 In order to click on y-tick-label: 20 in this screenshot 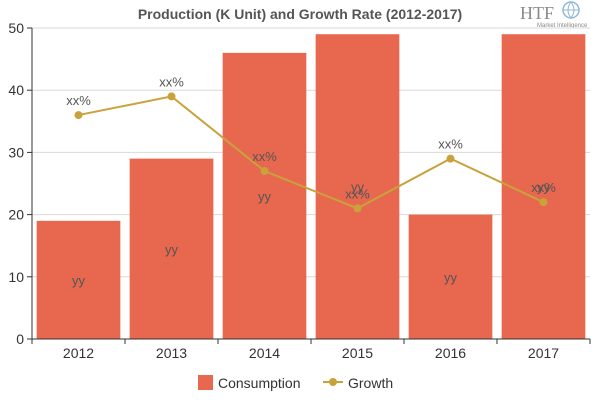, I will do `click(16, 215)`.